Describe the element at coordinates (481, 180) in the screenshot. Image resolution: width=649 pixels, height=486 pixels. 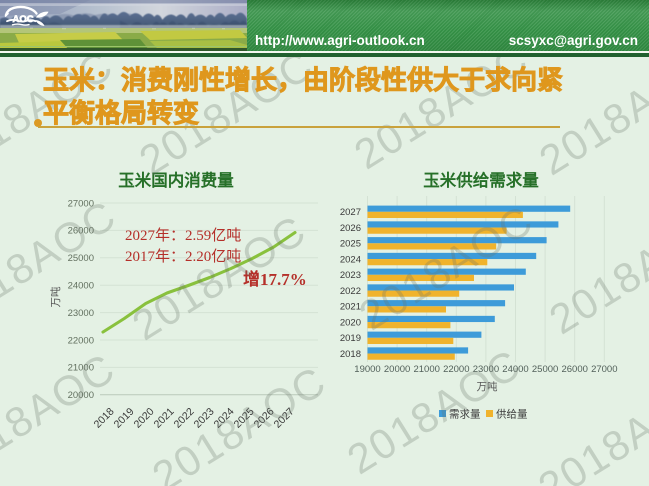
I see `svg-text: 玉米供给需求量` at that location.